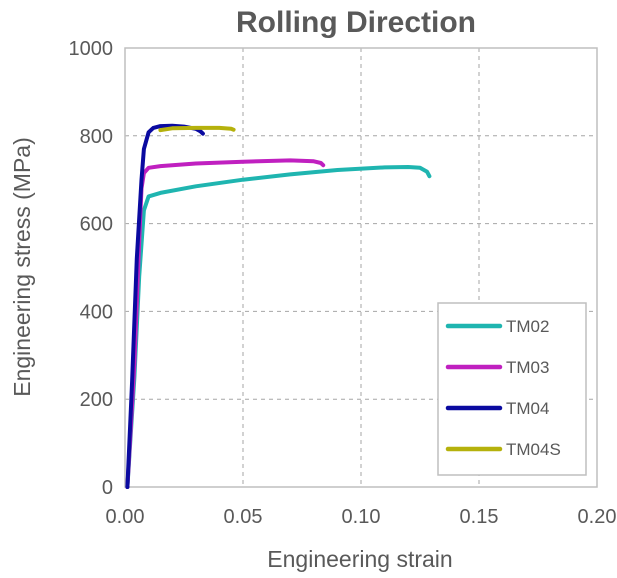  I want to click on x-tick-label: 0.05, so click(243, 517).